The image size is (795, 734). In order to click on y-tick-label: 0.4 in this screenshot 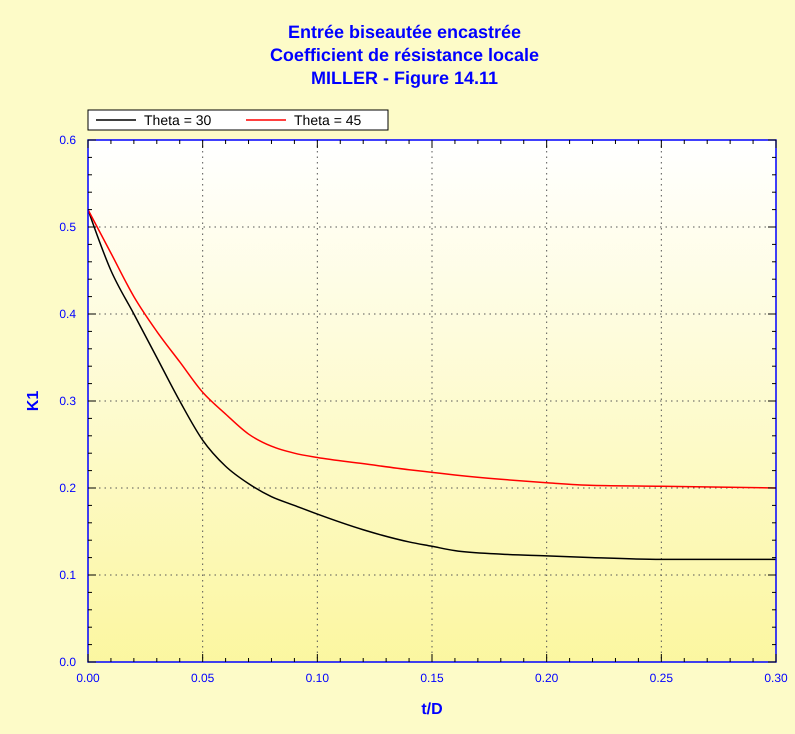, I will do `click(67, 314)`.